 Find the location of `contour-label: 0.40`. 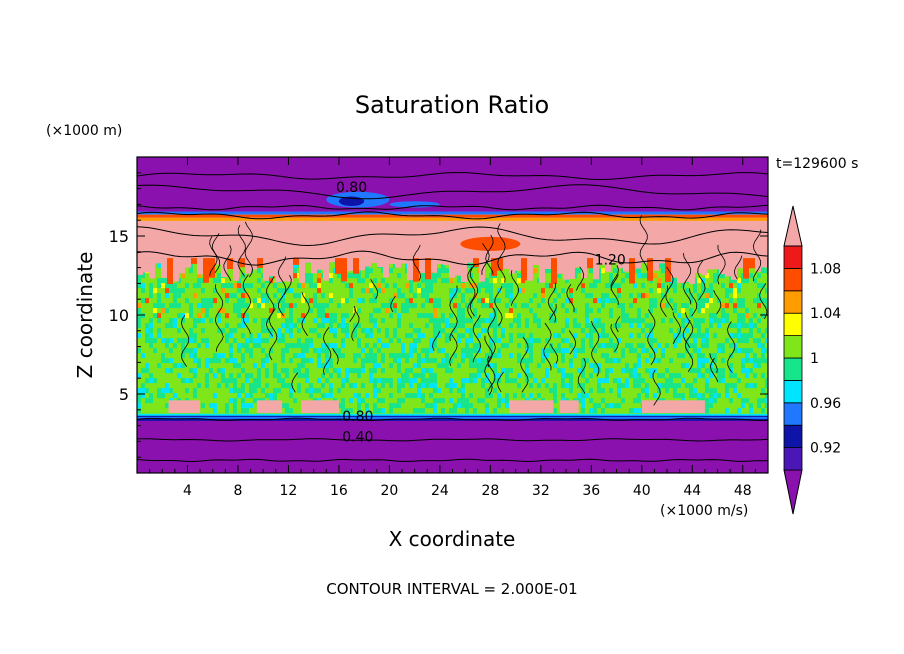

contour-label: 0.40 is located at coordinates (357, 437).